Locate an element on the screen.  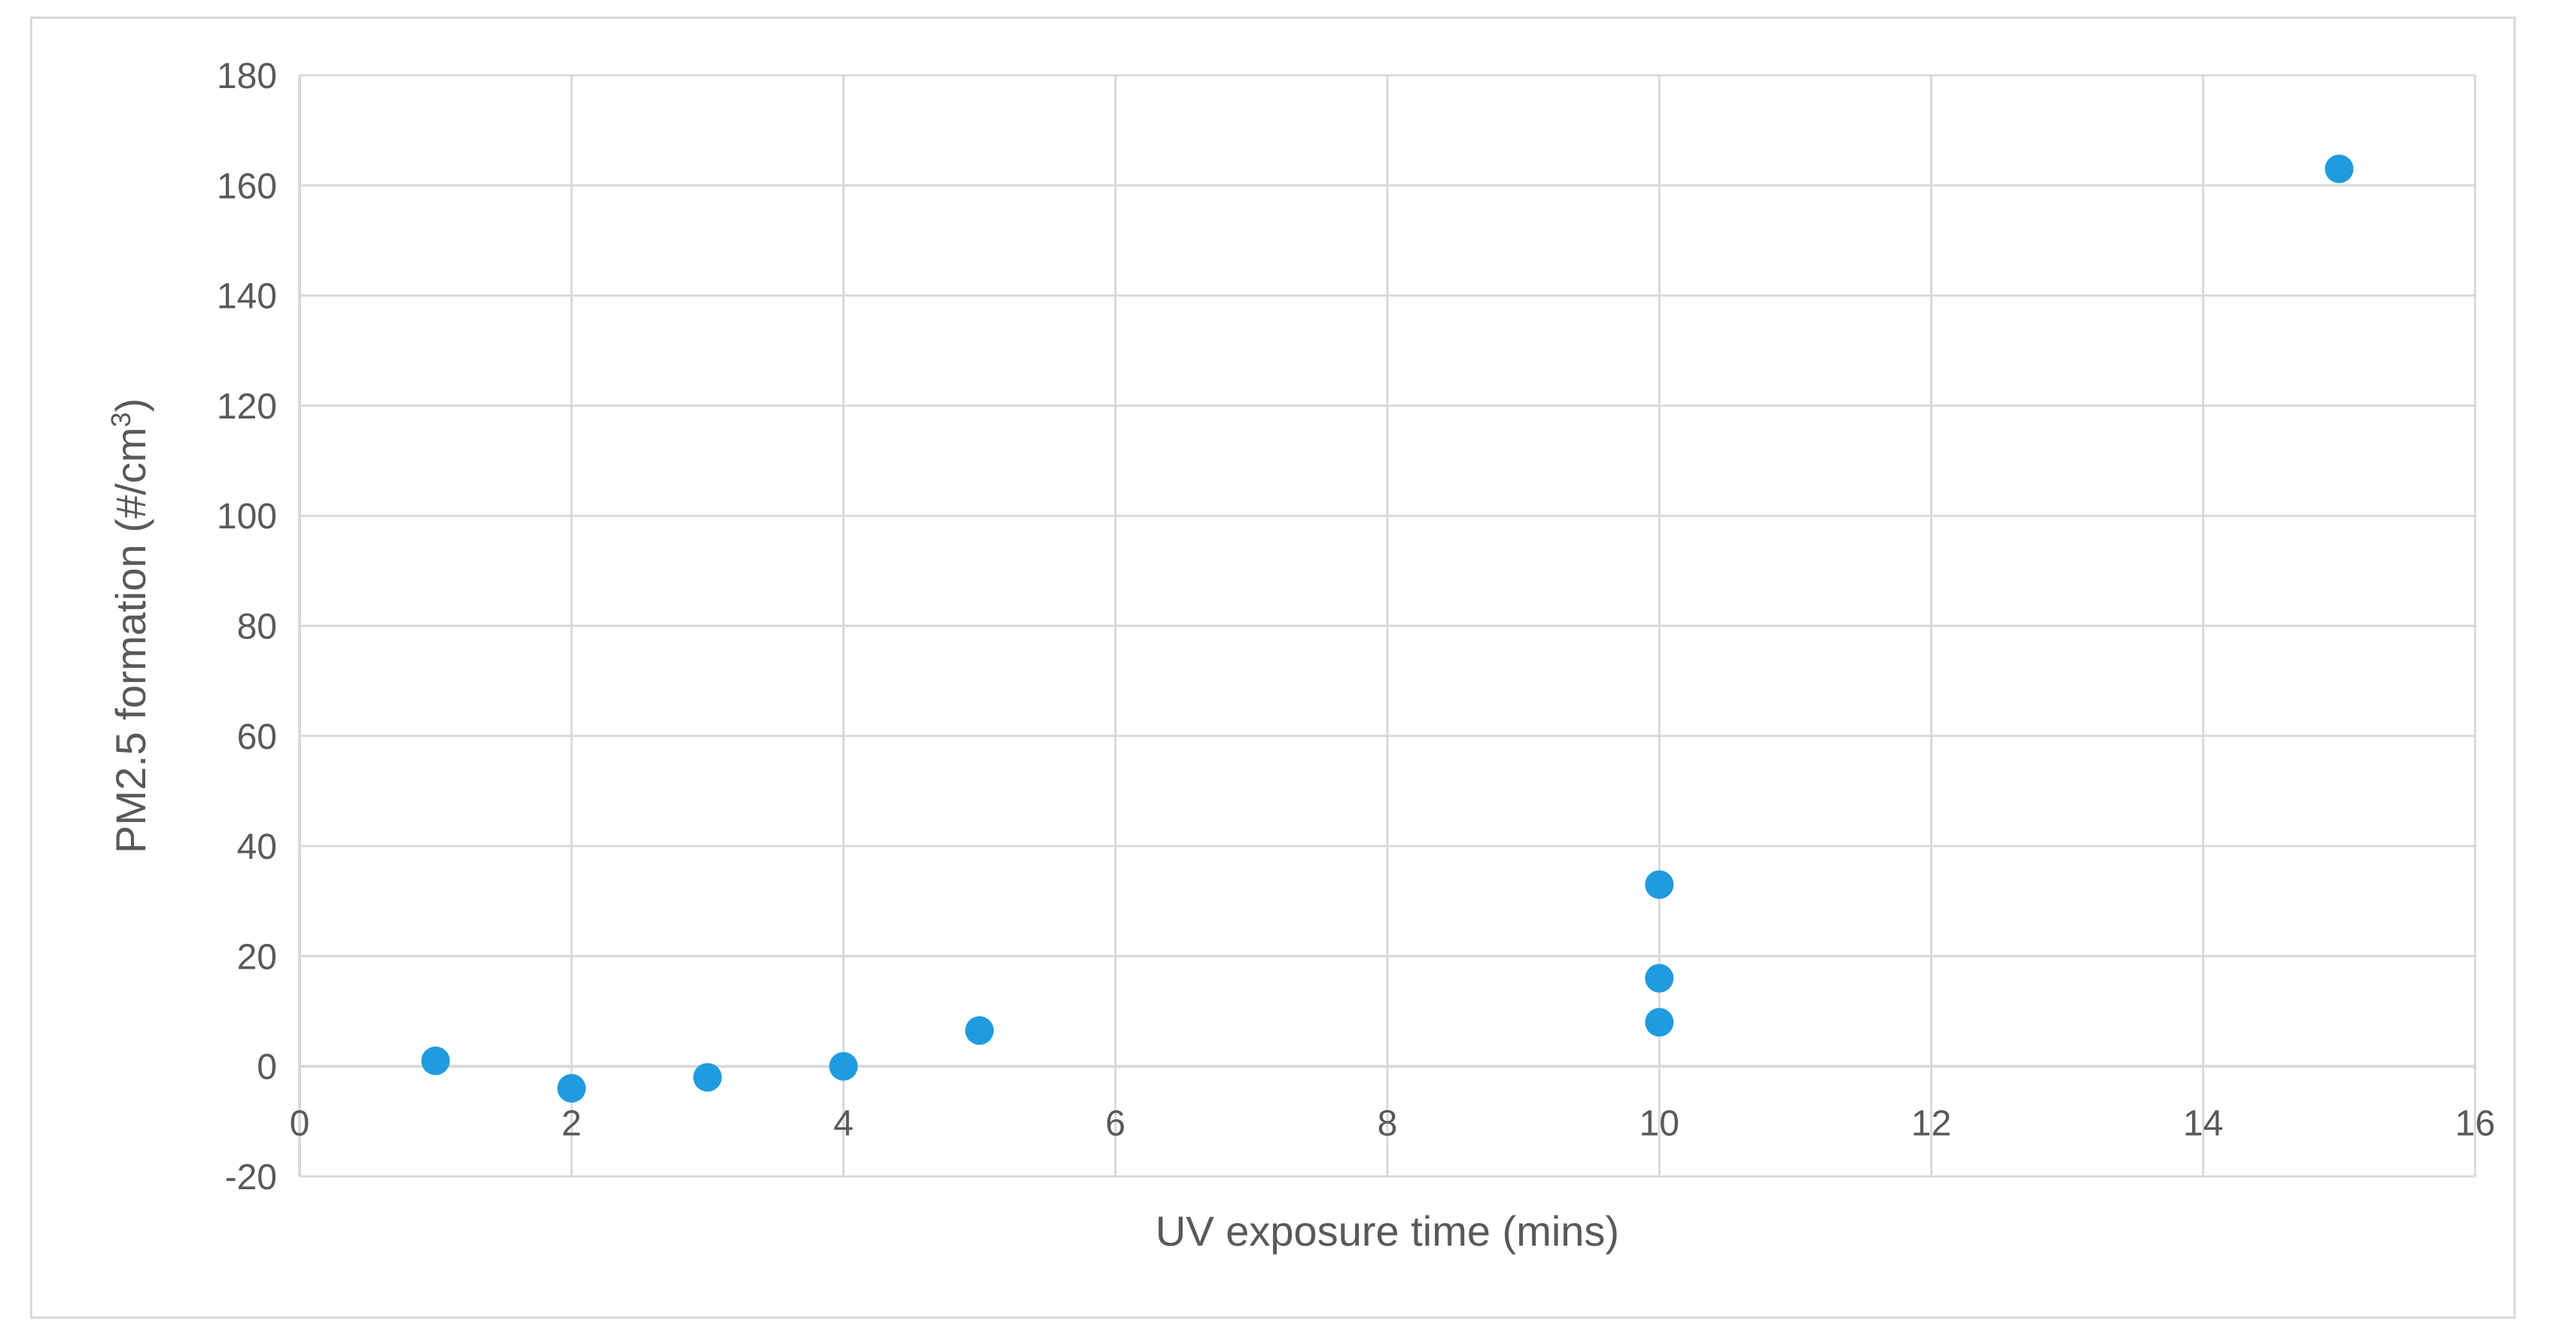
y-axis-title-superscript: 3 is located at coordinates (121, 420).